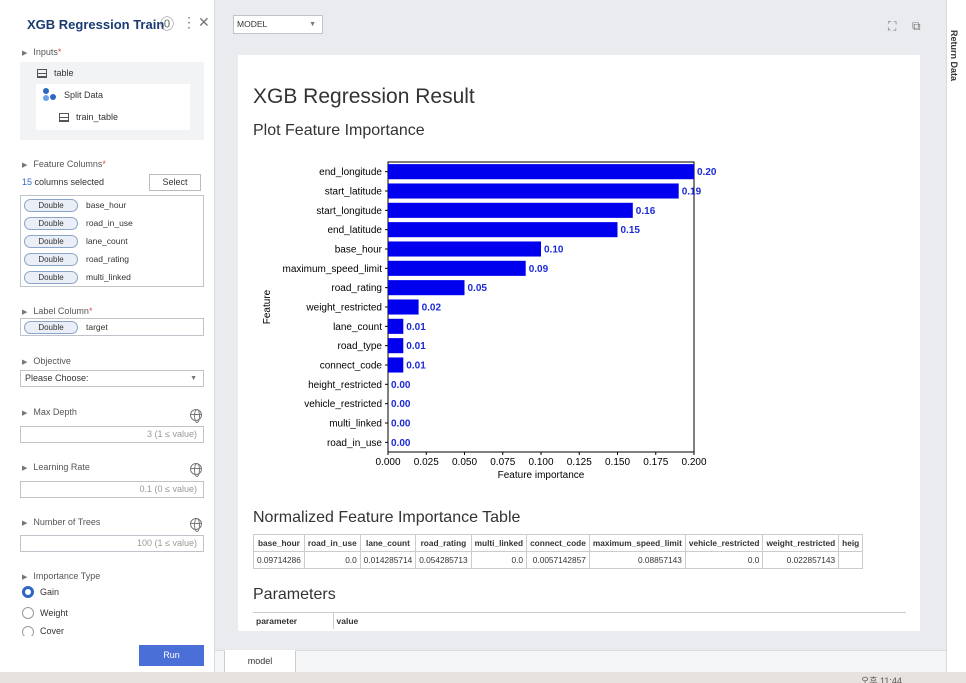  What do you see at coordinates (364, 96) in the screenshot?
I see `report-title: XGB Regression Result` at bounding box center [364, 96].